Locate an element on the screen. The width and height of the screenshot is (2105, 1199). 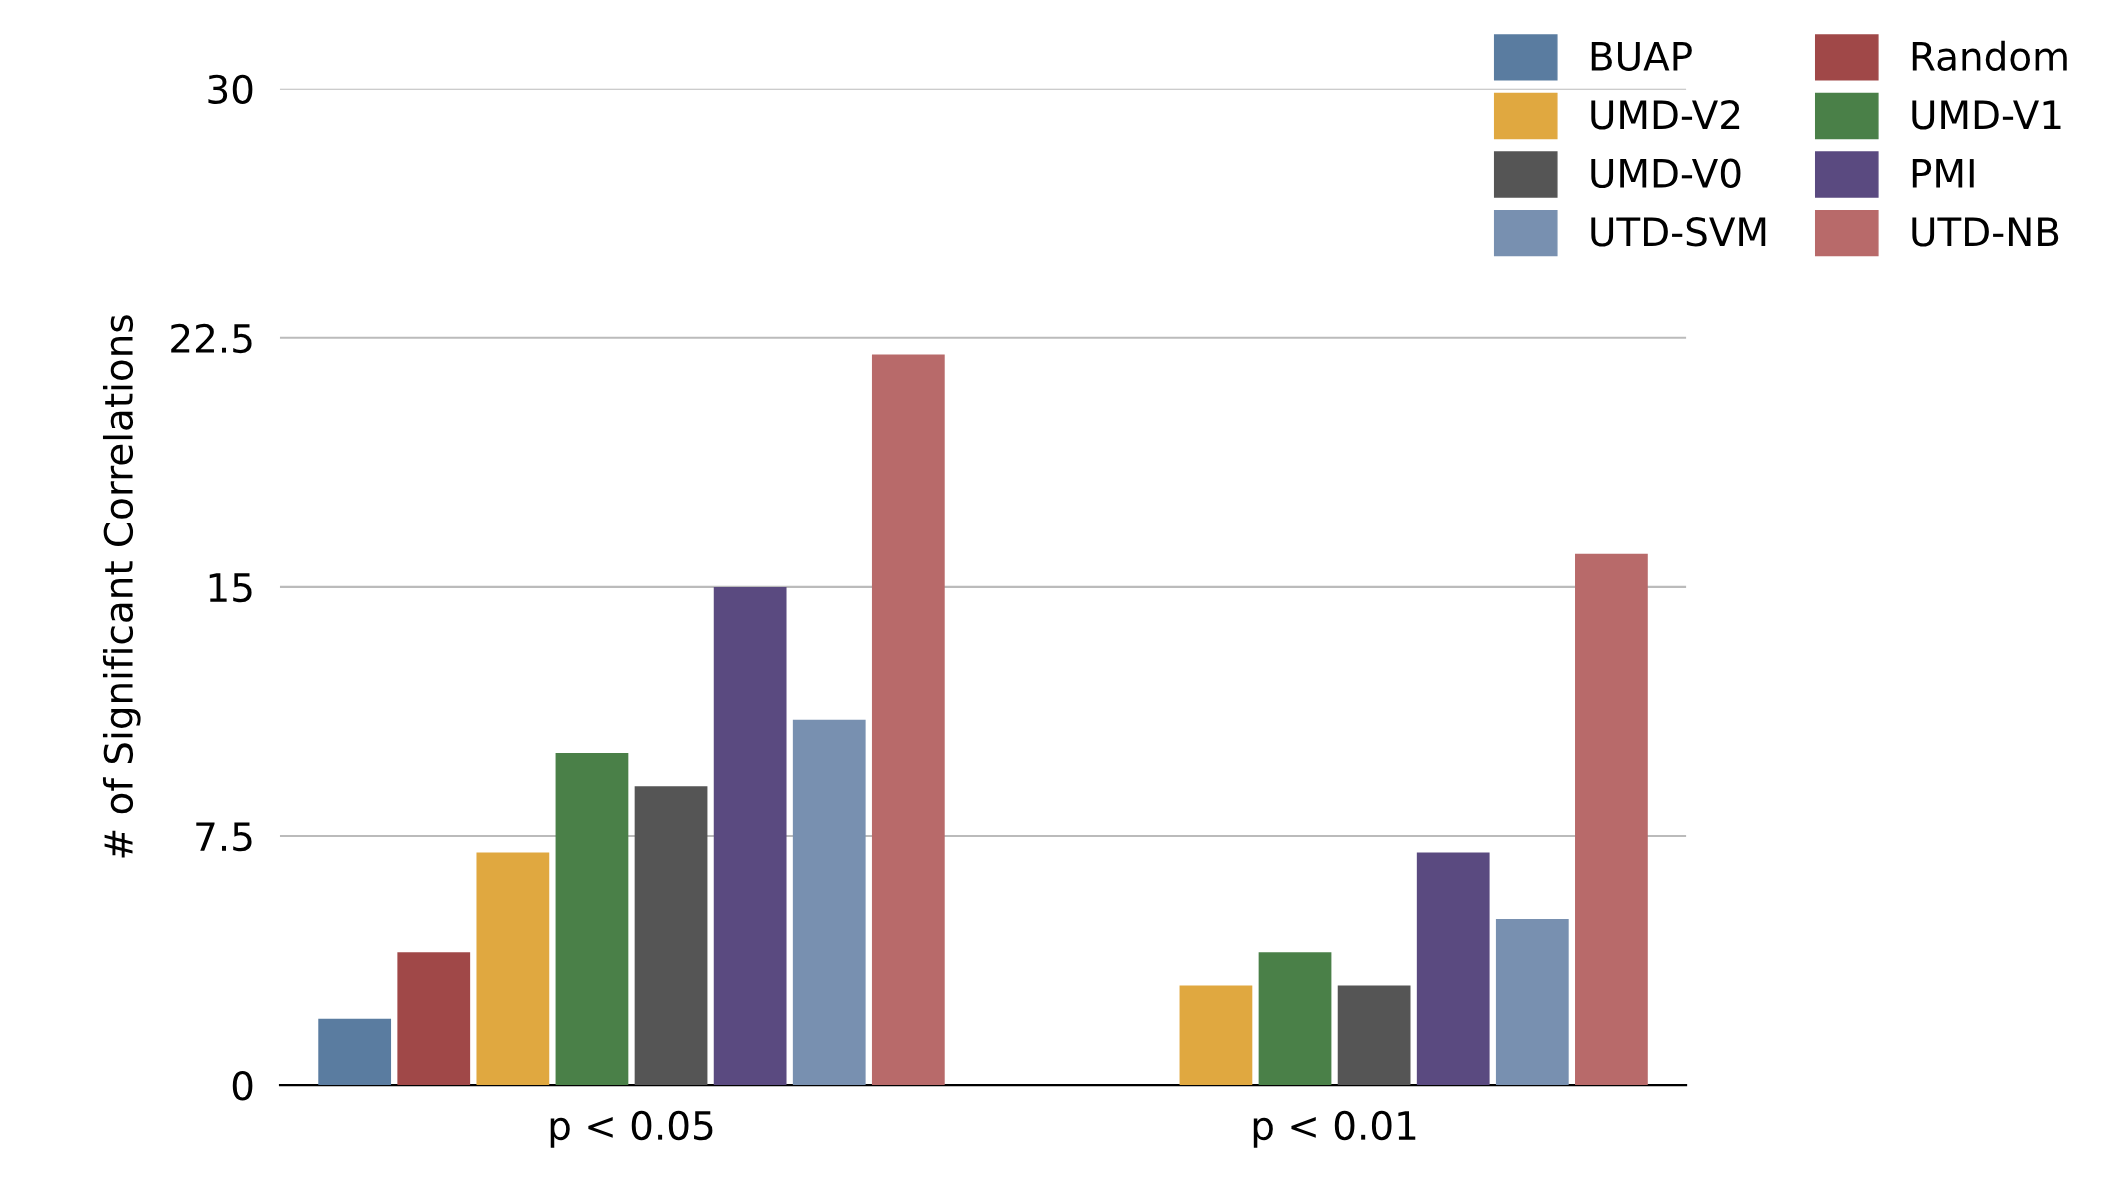
y-tick-label: 15 is located at coordinates (230, 588).